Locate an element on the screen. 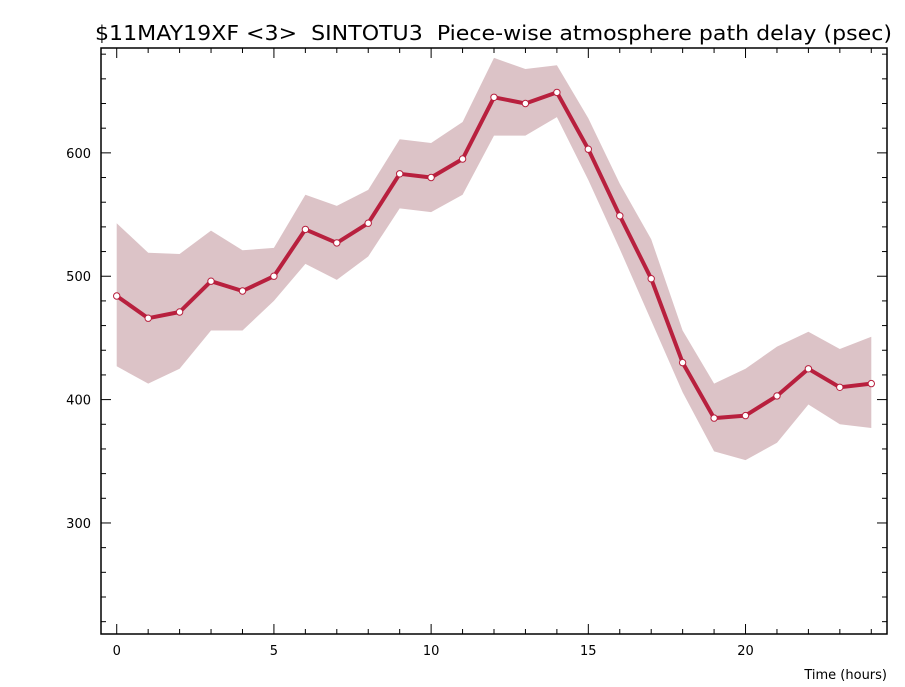  x-tick-label: 5 is located at coordinates (274, 651).